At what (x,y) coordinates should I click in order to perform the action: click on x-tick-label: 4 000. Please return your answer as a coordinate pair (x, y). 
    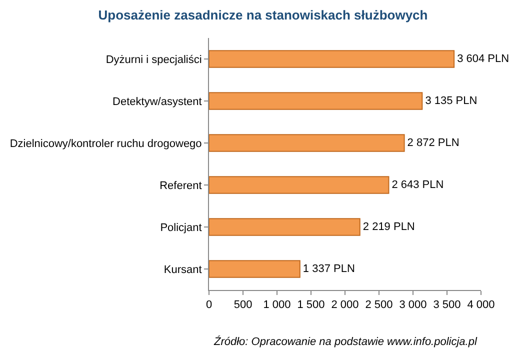
    Looking at the image, I should click on (481, 305).